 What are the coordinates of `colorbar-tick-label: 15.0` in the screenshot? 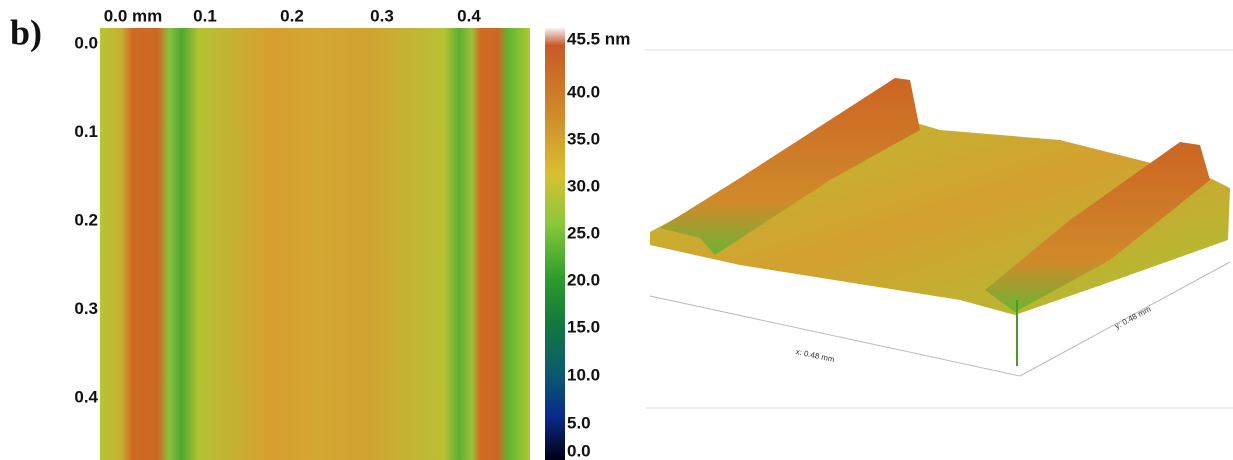 It's located at (583, 326).